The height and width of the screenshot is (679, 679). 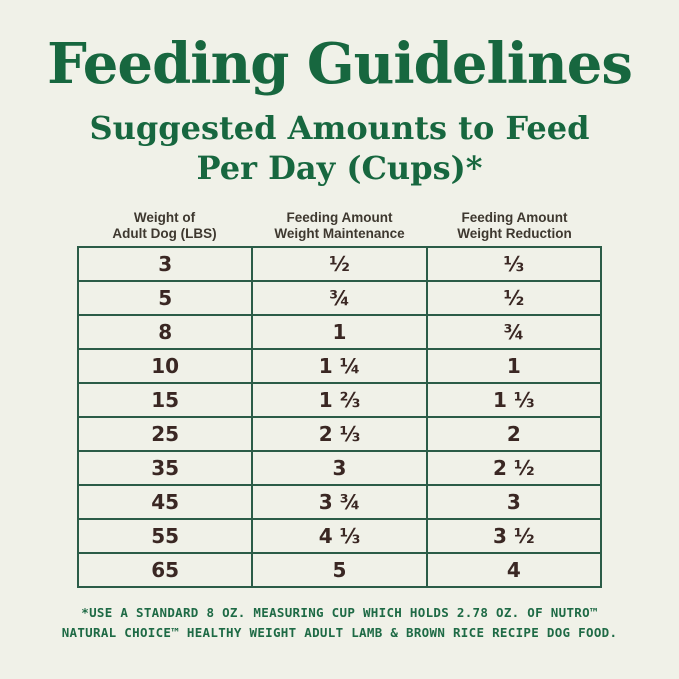 I want to click on column-header-maintenance: Feeding Amount Weight Maintenance, so click(x=339, y=225).